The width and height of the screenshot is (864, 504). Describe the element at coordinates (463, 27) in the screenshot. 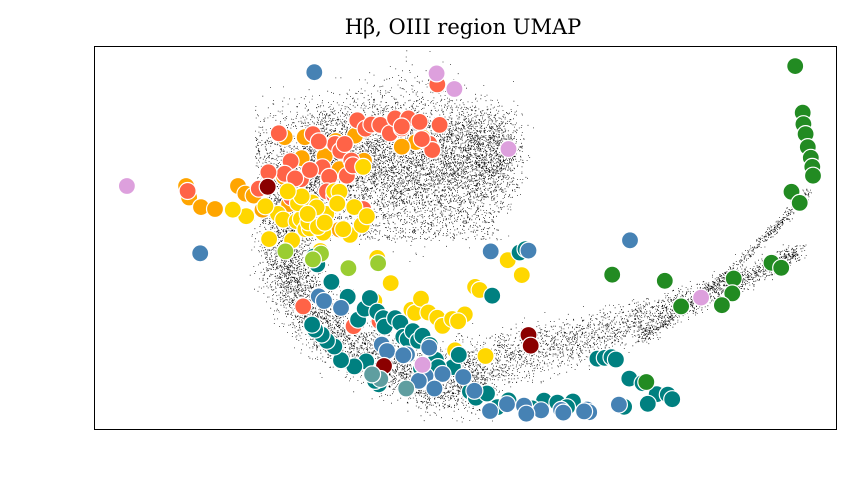

I see `chart-title: Hβ, OIII region UMAP` at that location.